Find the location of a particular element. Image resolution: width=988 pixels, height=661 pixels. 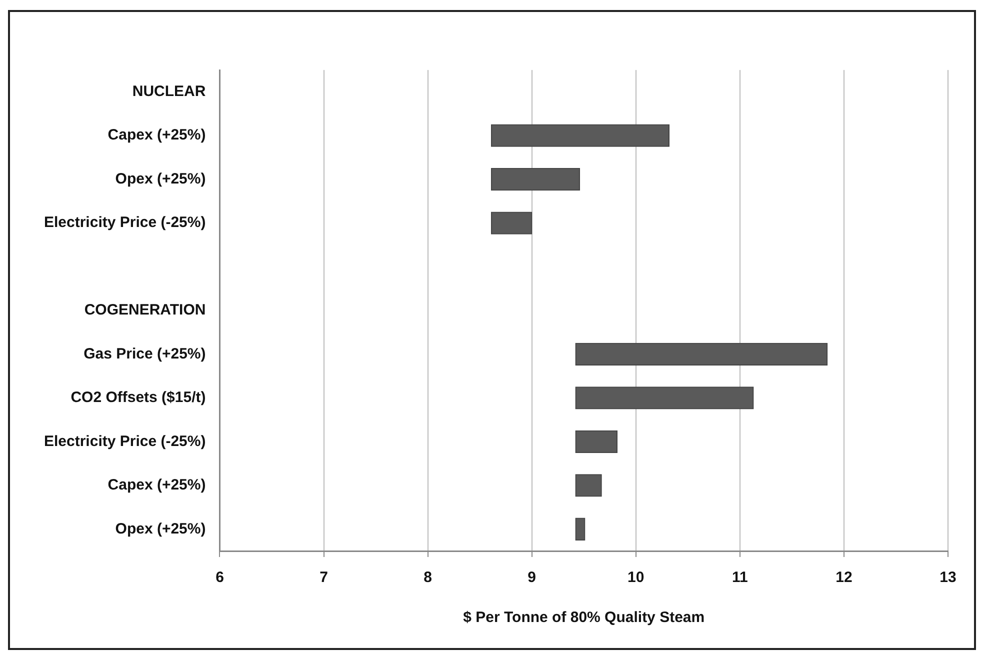

y-tick-label: Gas Price (+25%) is located at coordinates (145, 353).